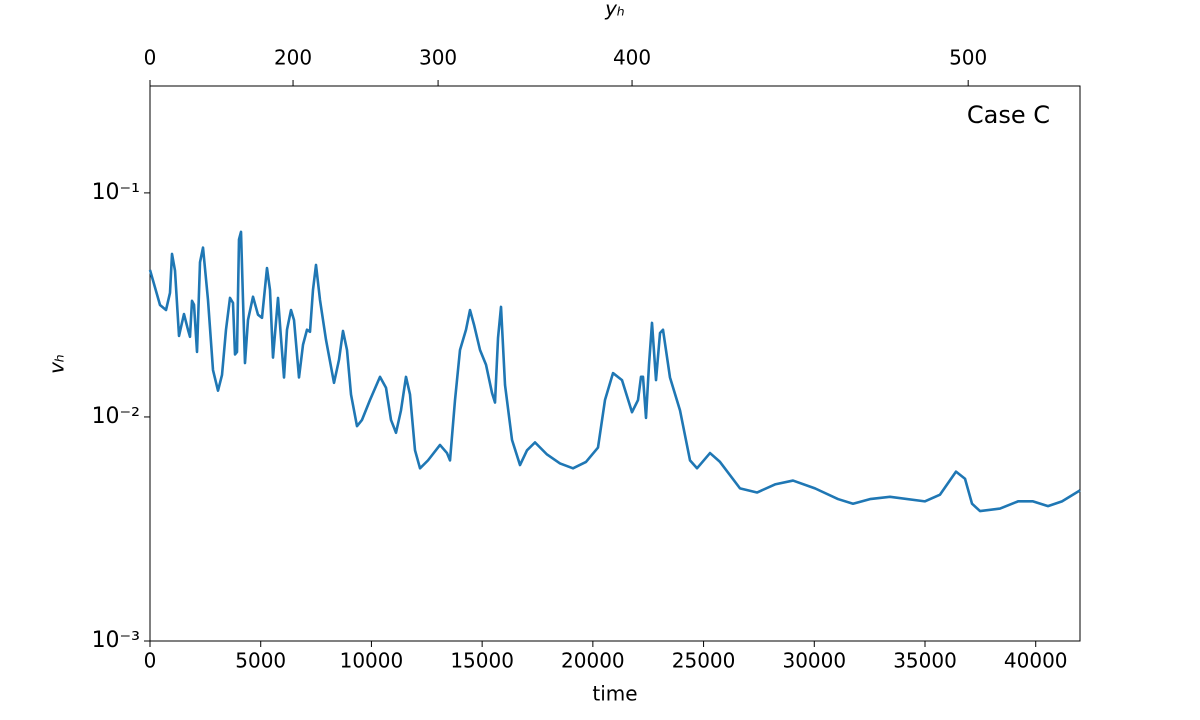  Describe the element at coordinates (260, 661) in the screenshot. I see `x-tick-label: 5000` at that location.